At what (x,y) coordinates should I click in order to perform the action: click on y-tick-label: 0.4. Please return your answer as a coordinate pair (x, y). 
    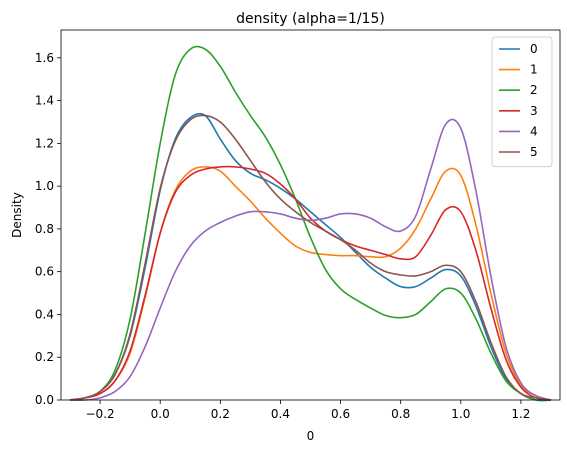
    Looking at the image, I should click on (44, 314).